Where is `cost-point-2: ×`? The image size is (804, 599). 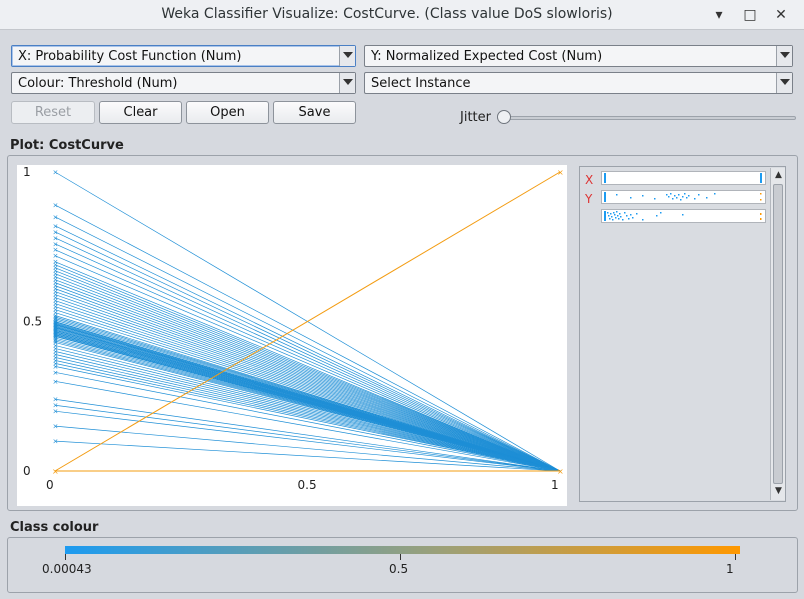
cost-point-2: × is located at coordinates (56, 217).